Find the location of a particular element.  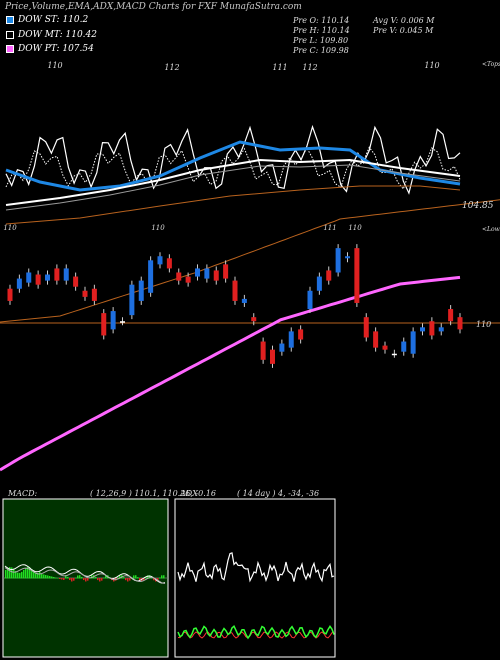

ma-st-swatch is located at coordinates (10, 20).